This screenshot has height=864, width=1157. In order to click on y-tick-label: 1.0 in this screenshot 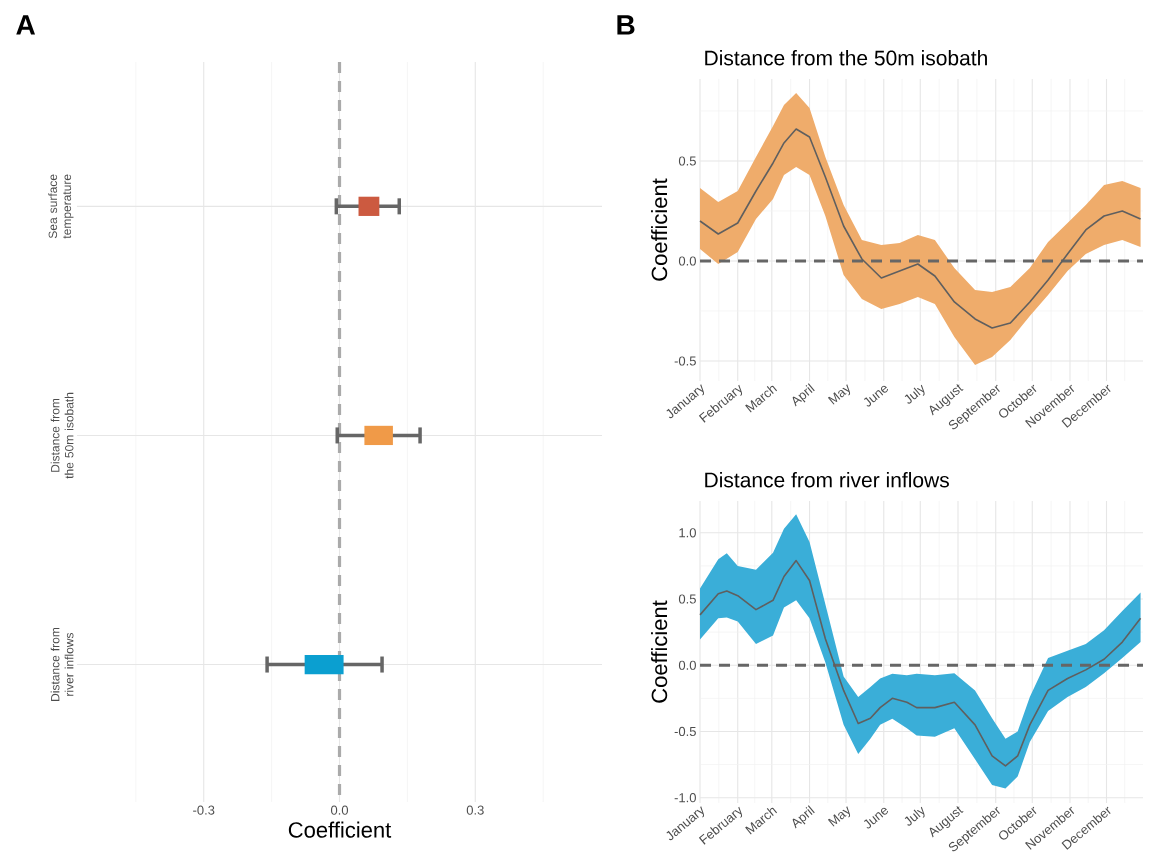, I will do `click(687, 533)`.